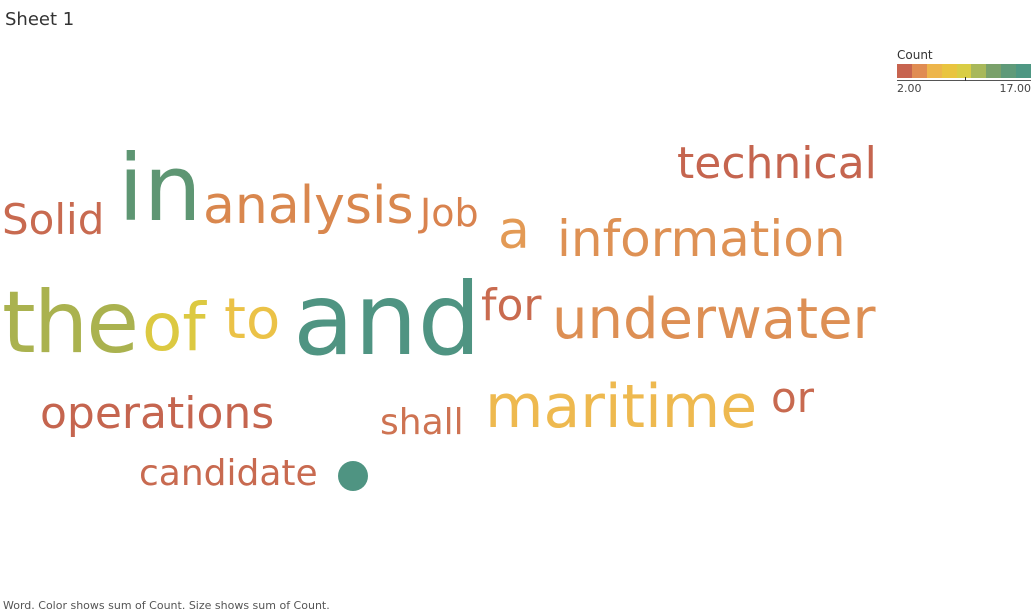 This screenshot has width=1036, height=615. Describe the element at coordinates (422, 422) in the screenshot. I see `word-mark-shall: shall` at that location.